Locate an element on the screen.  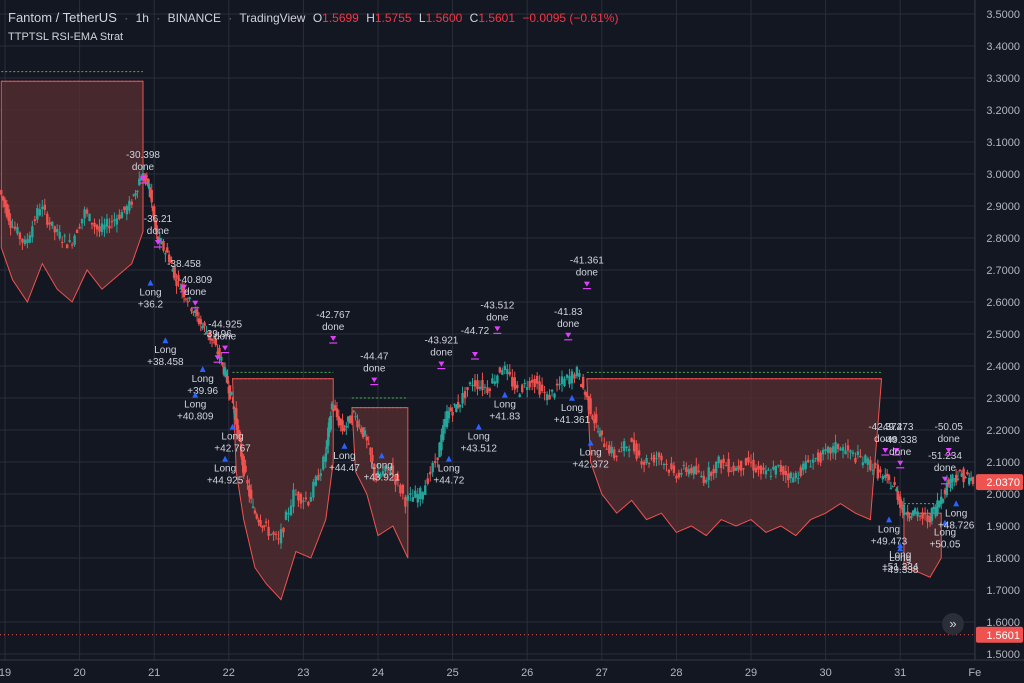
entry-label-sub: +40.809 is located at coordinates (195, 417).